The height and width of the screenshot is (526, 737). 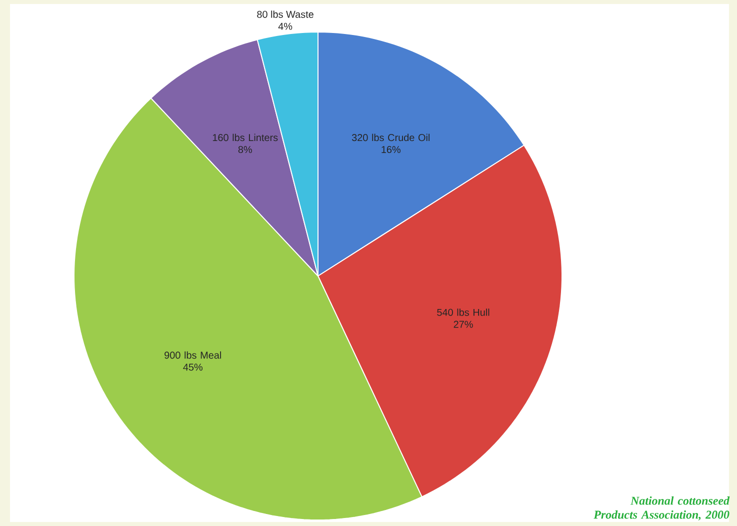 What do you see at coordinates (285, 26) in the screenshot?
I see `data-label: 4%` at bounding box center [285, 26].